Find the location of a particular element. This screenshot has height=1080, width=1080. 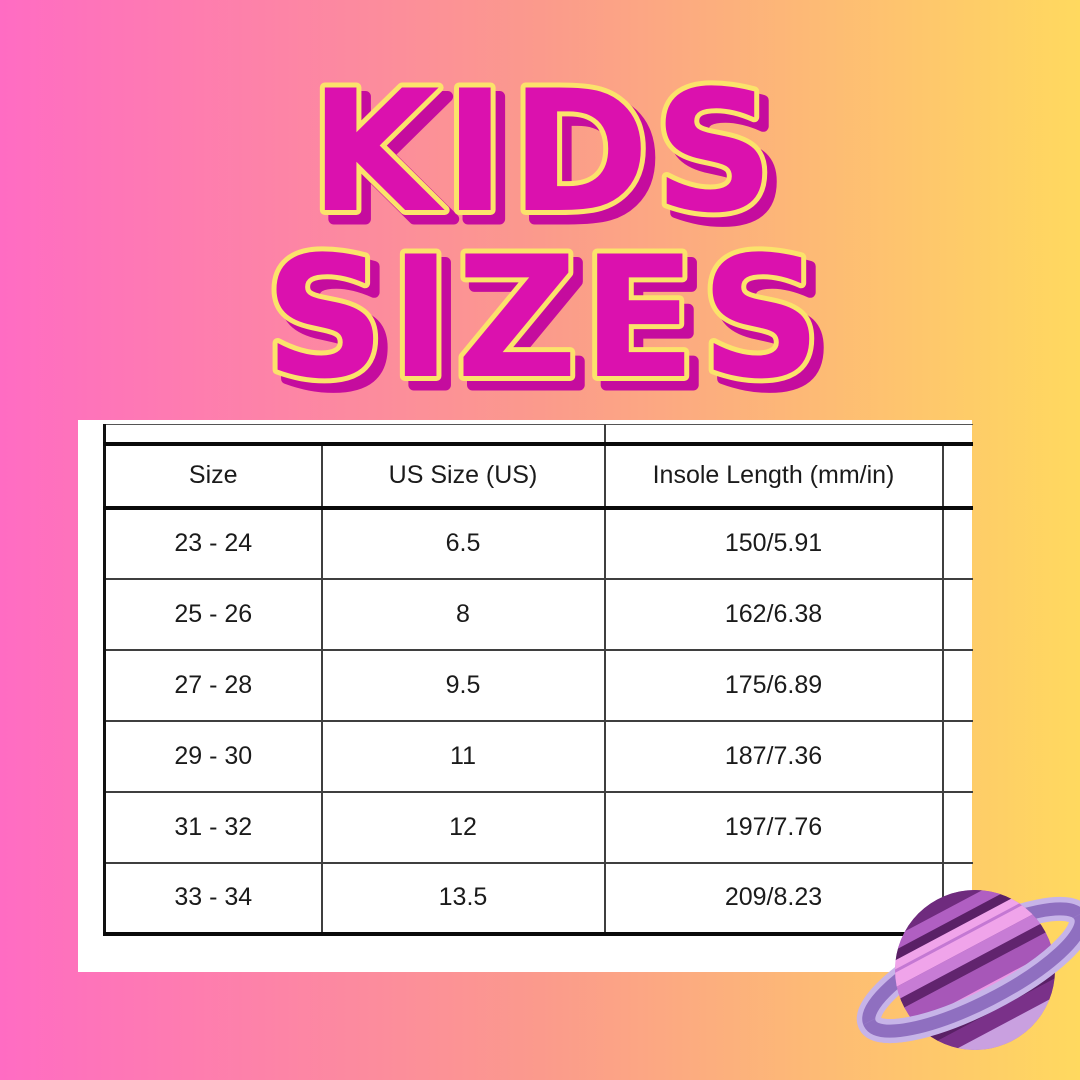

table-header-row: Size US Size (US) Insole Length (mm/in) is located at coordinates (538, 475).